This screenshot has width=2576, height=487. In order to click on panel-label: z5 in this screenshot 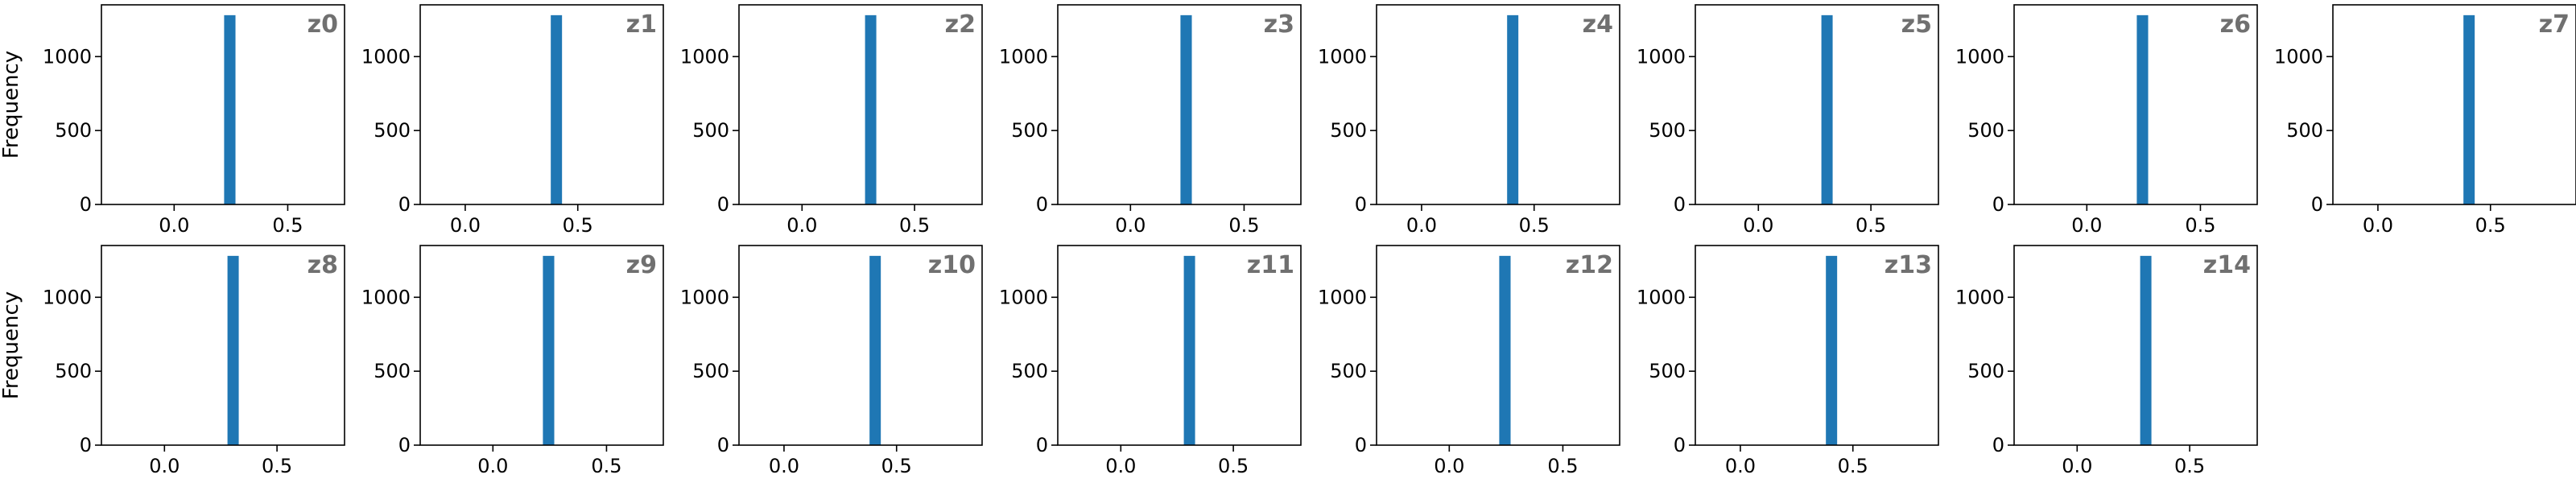, I will do `click(1916, 24)`.